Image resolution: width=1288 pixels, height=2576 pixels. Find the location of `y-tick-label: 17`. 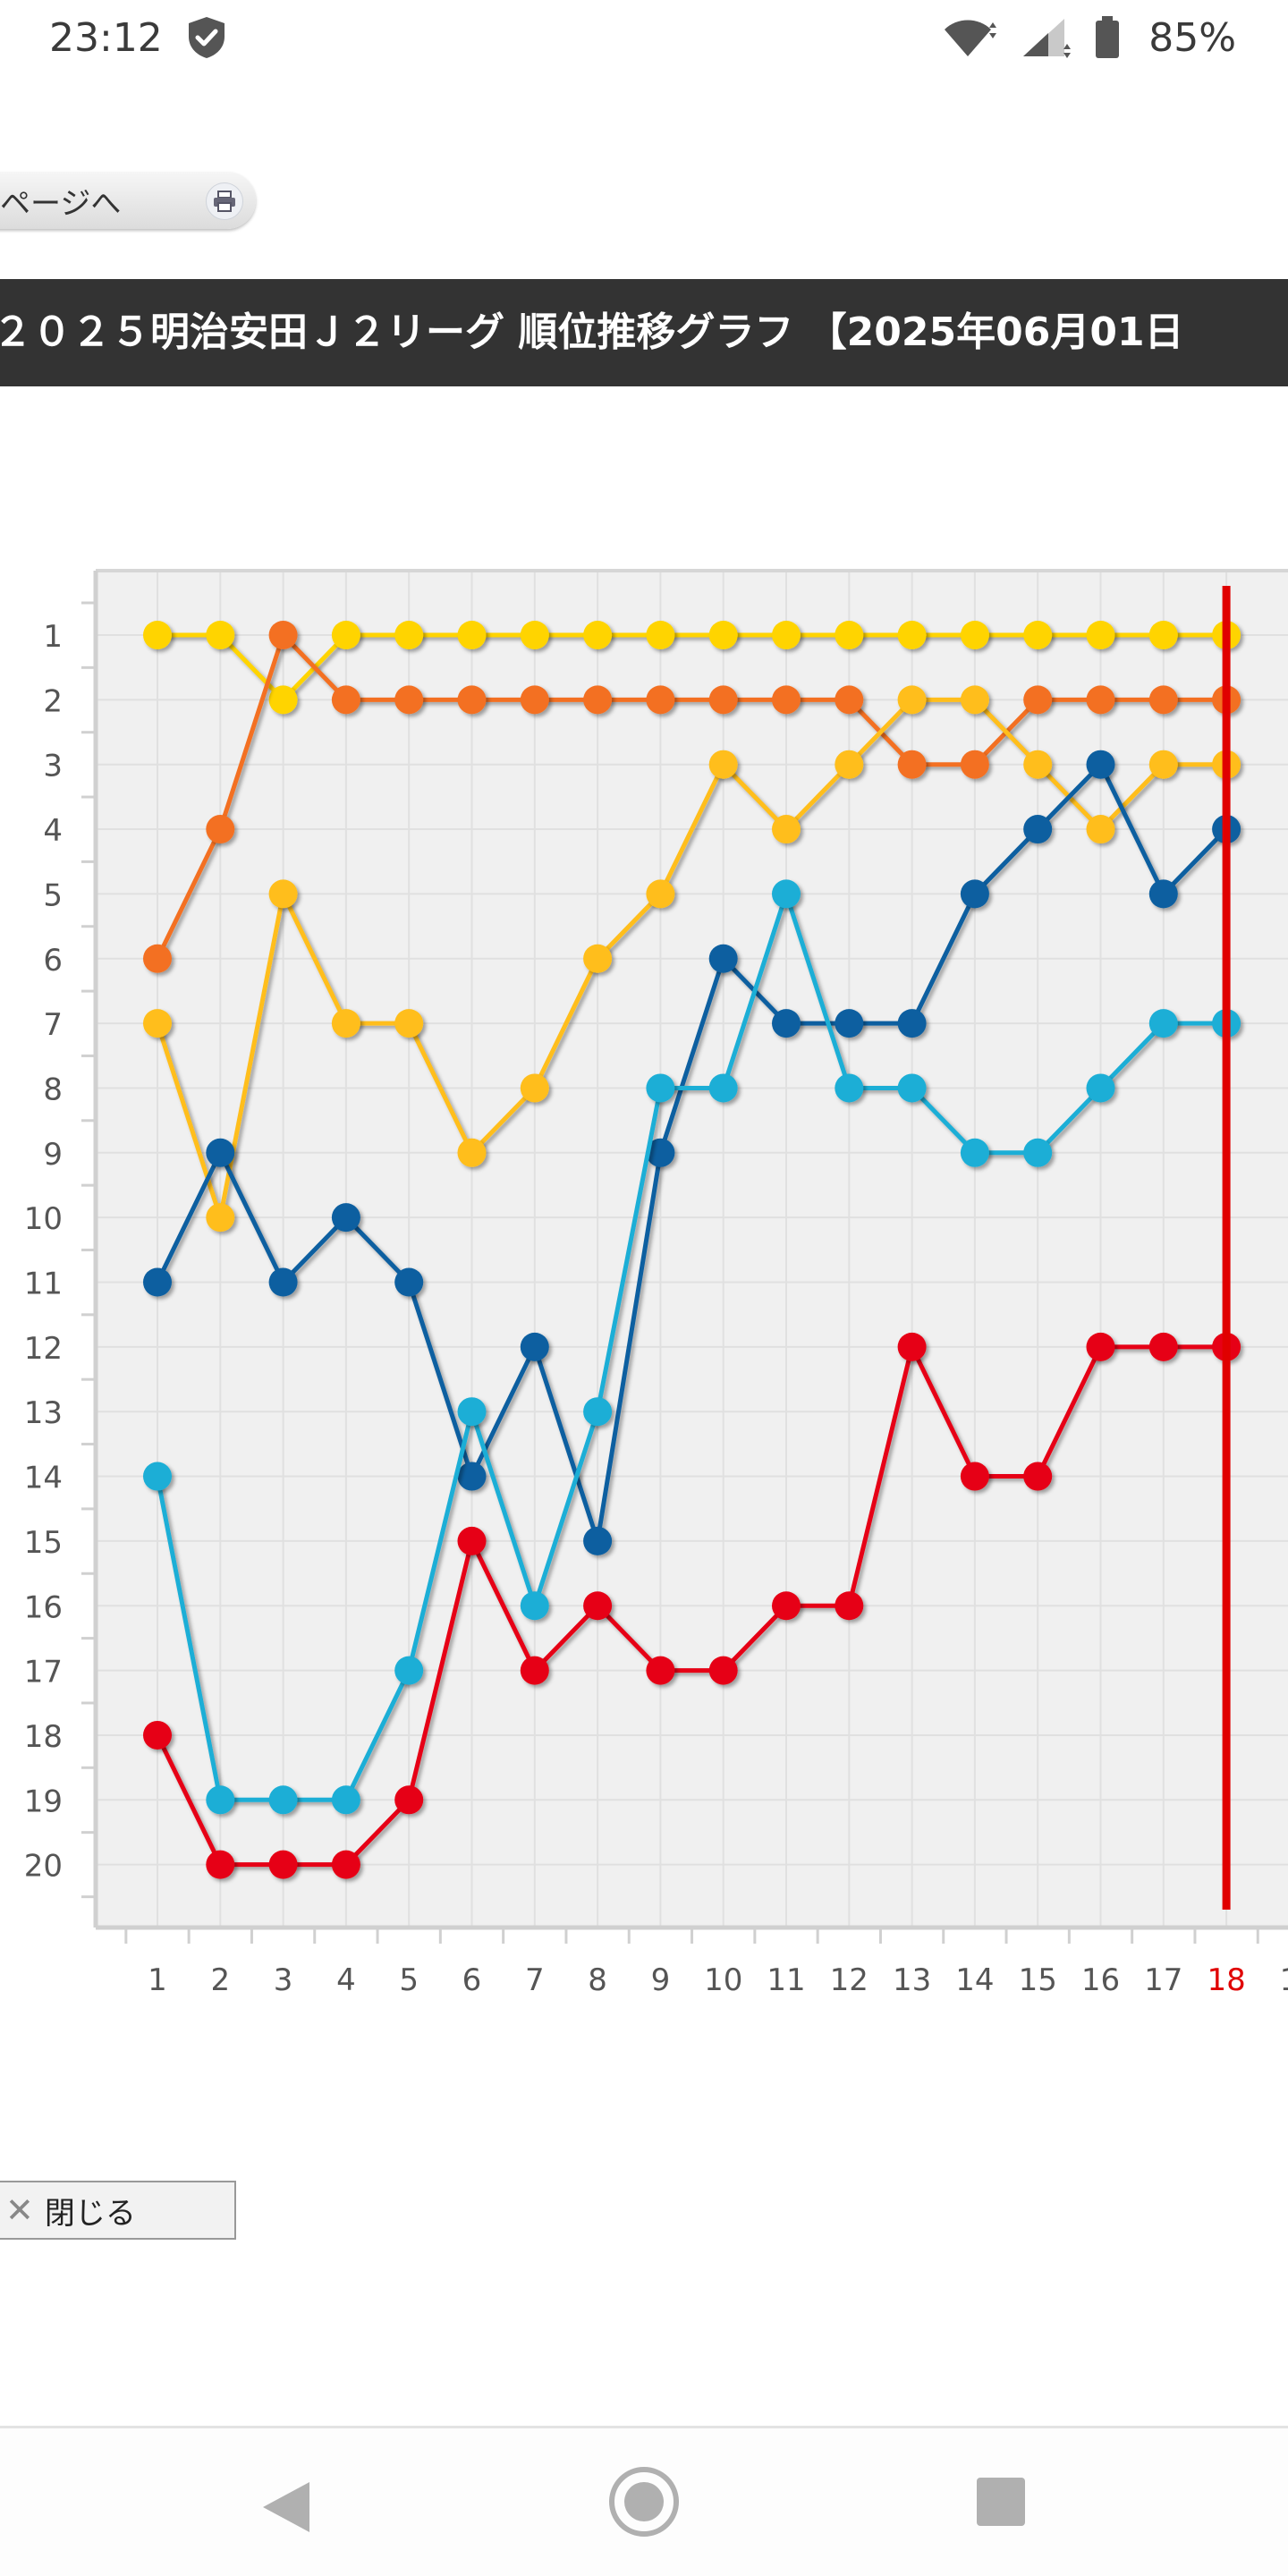

y-tick-label: 17 is located at coordinates (43, 1672).